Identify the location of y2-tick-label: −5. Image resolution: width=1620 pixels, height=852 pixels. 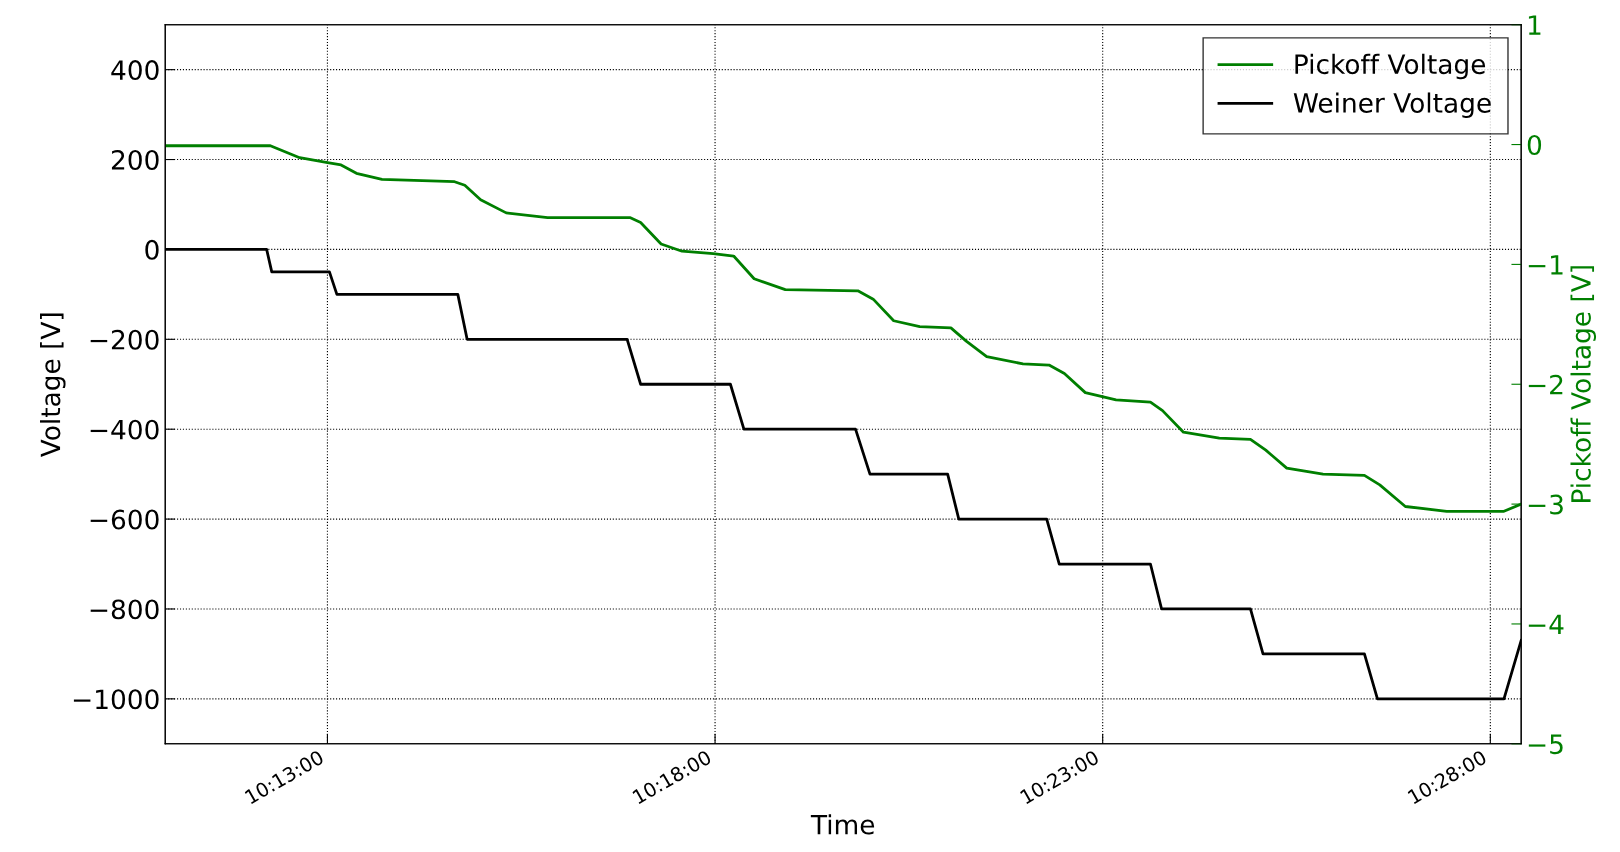
(1545, 744).